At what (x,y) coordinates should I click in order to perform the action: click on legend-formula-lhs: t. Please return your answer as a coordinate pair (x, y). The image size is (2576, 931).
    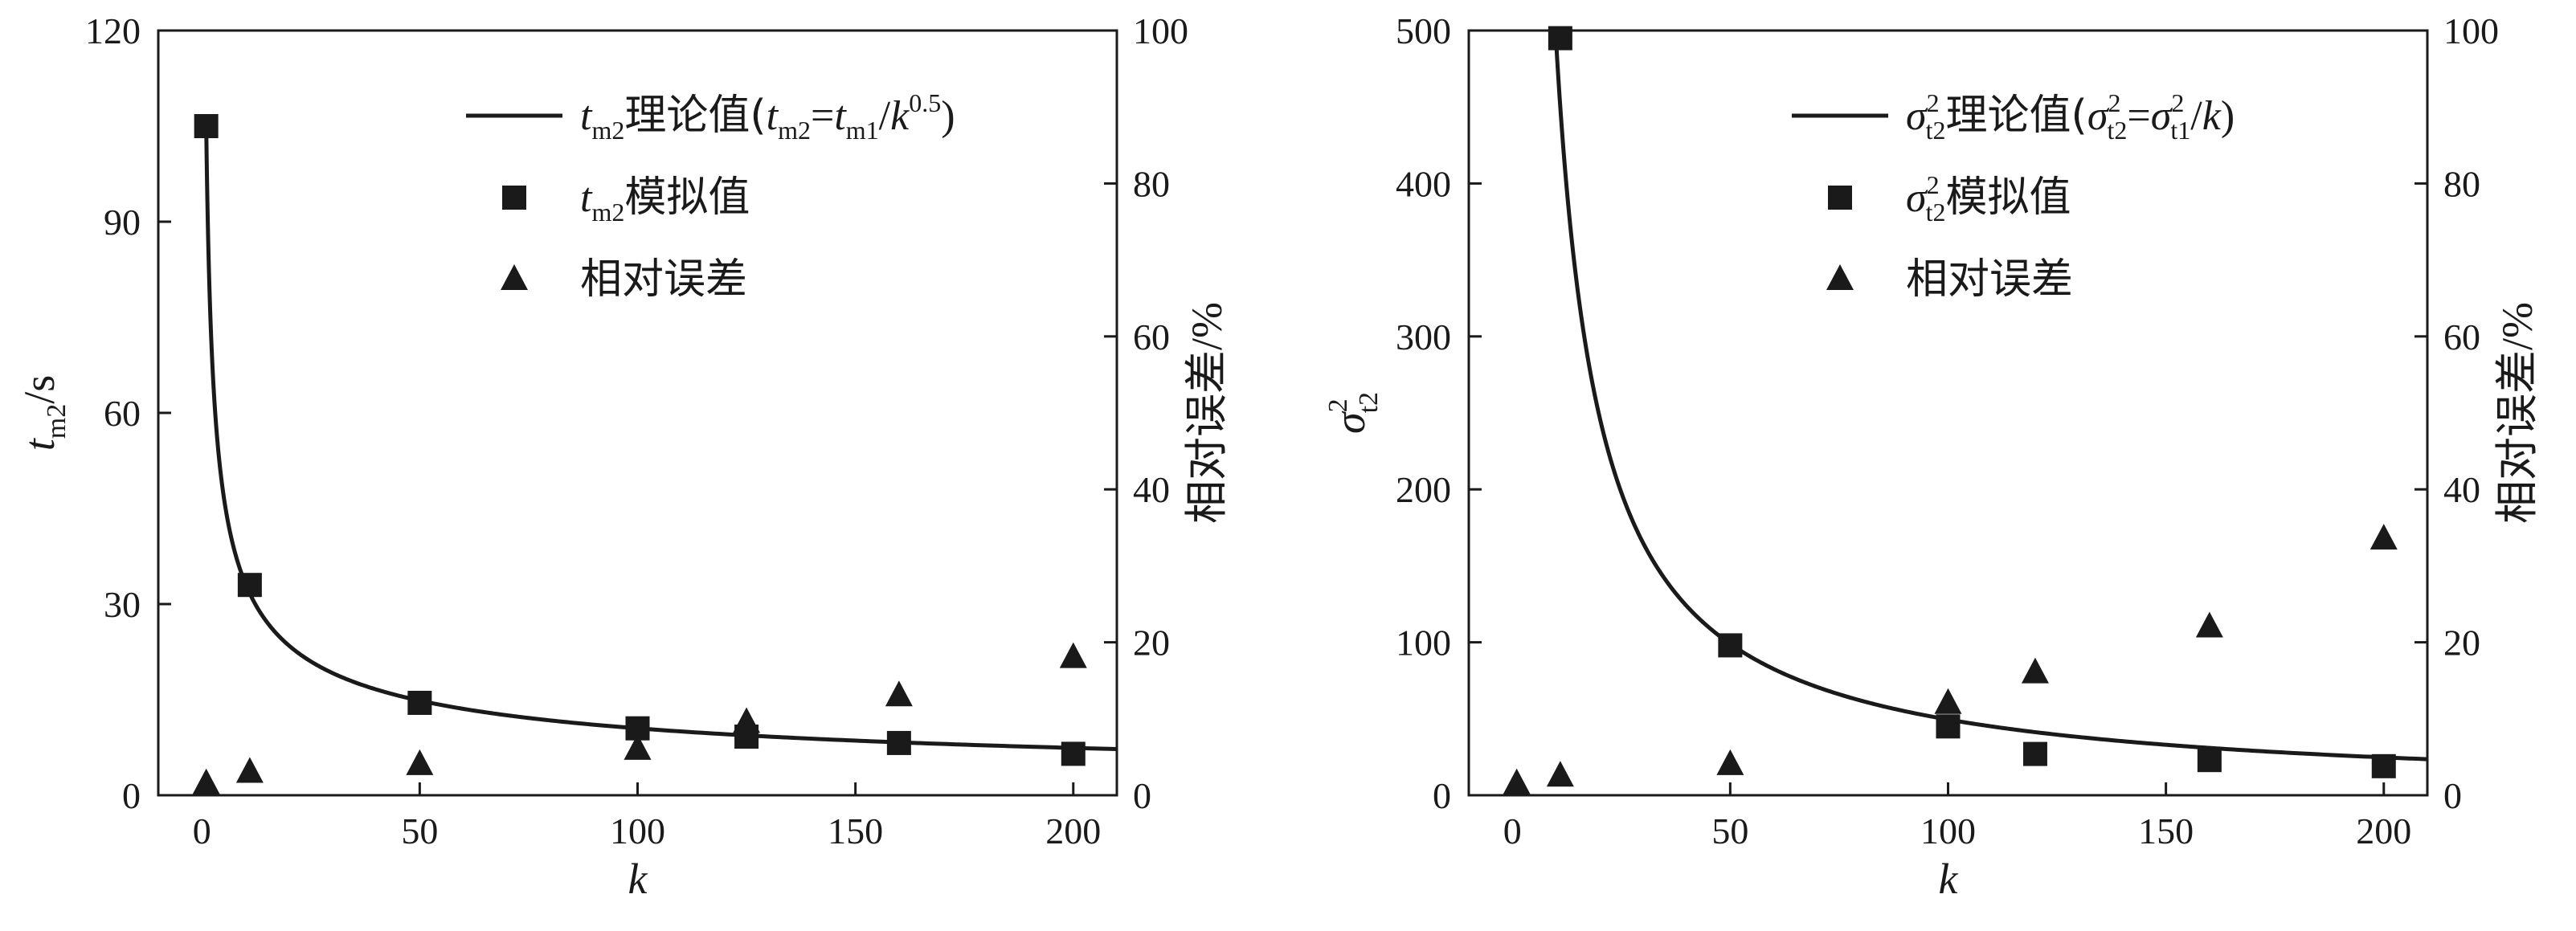
    Looking at the image, I should click on (773, 116).